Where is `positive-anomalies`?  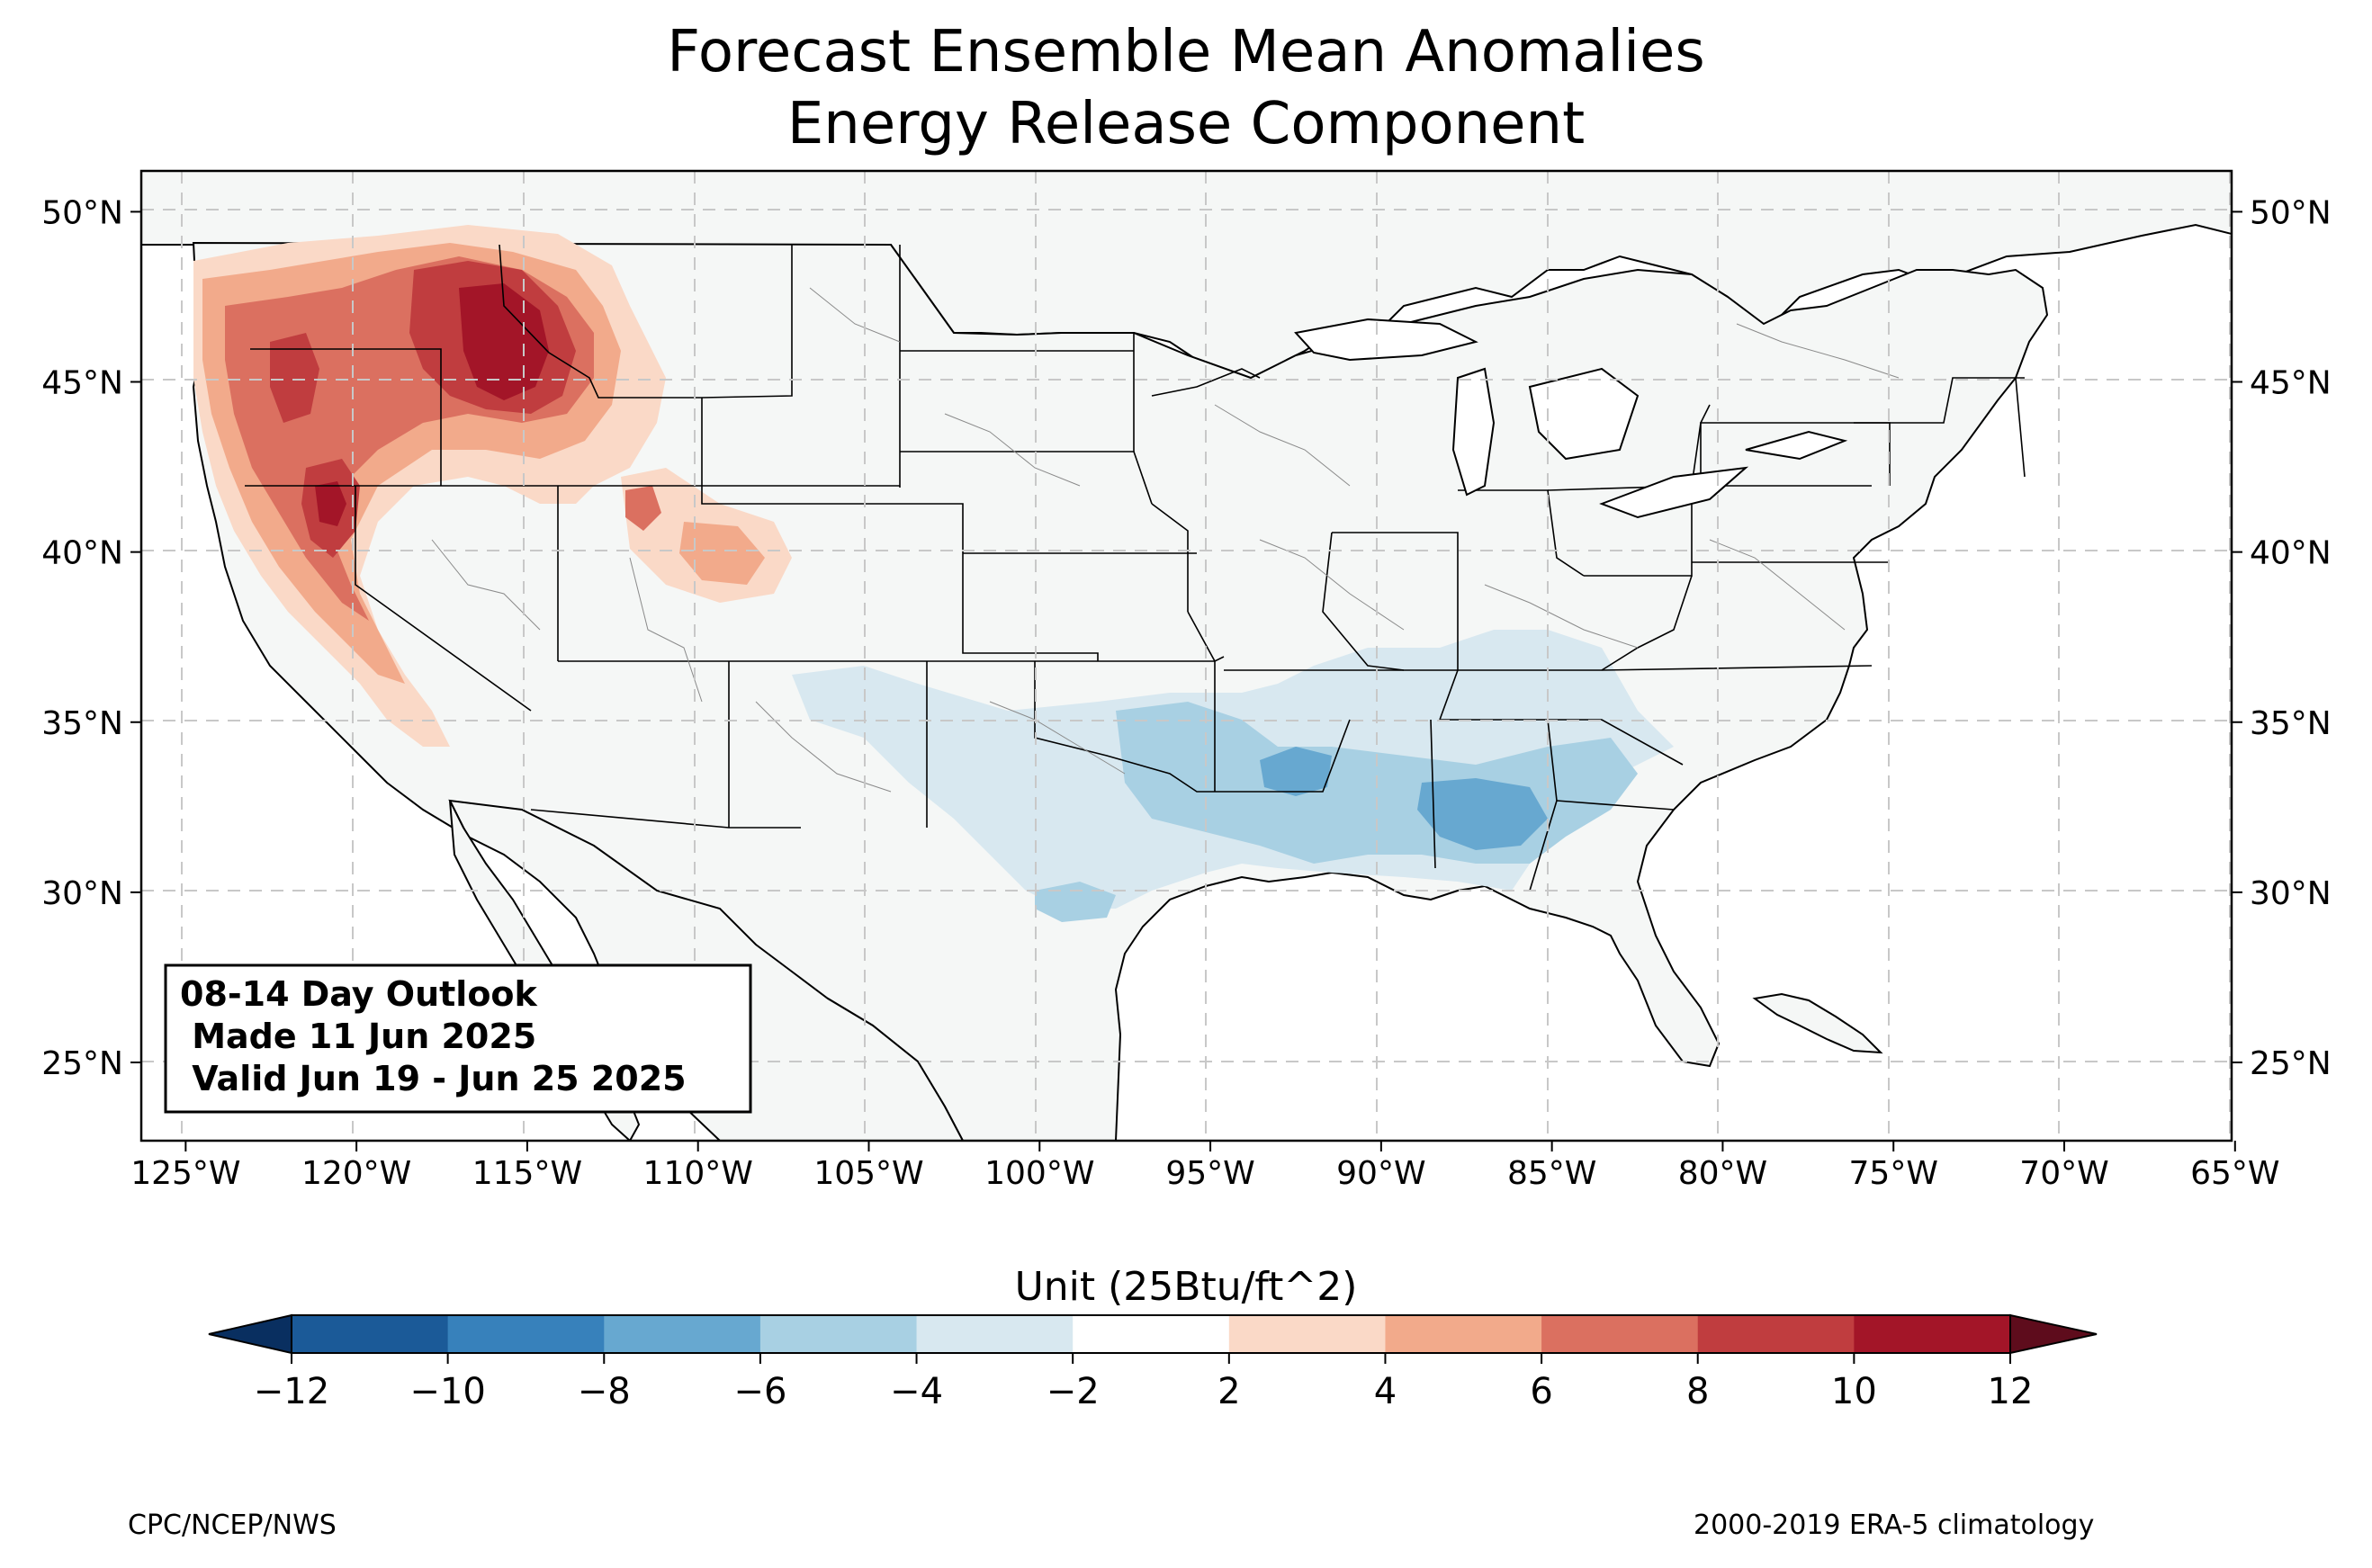
positive-anomalies is located at coordinates (492, 486).